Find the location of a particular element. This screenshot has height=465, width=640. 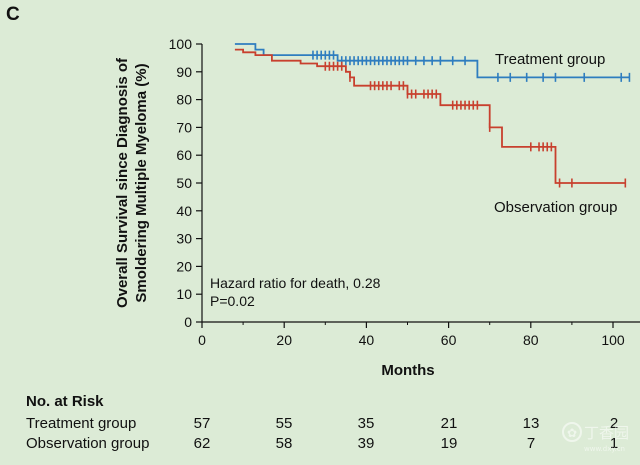

y-ticks: 0 10 20 30 40 50 60 70 80 90 100 is located at coordinates (185, 183).